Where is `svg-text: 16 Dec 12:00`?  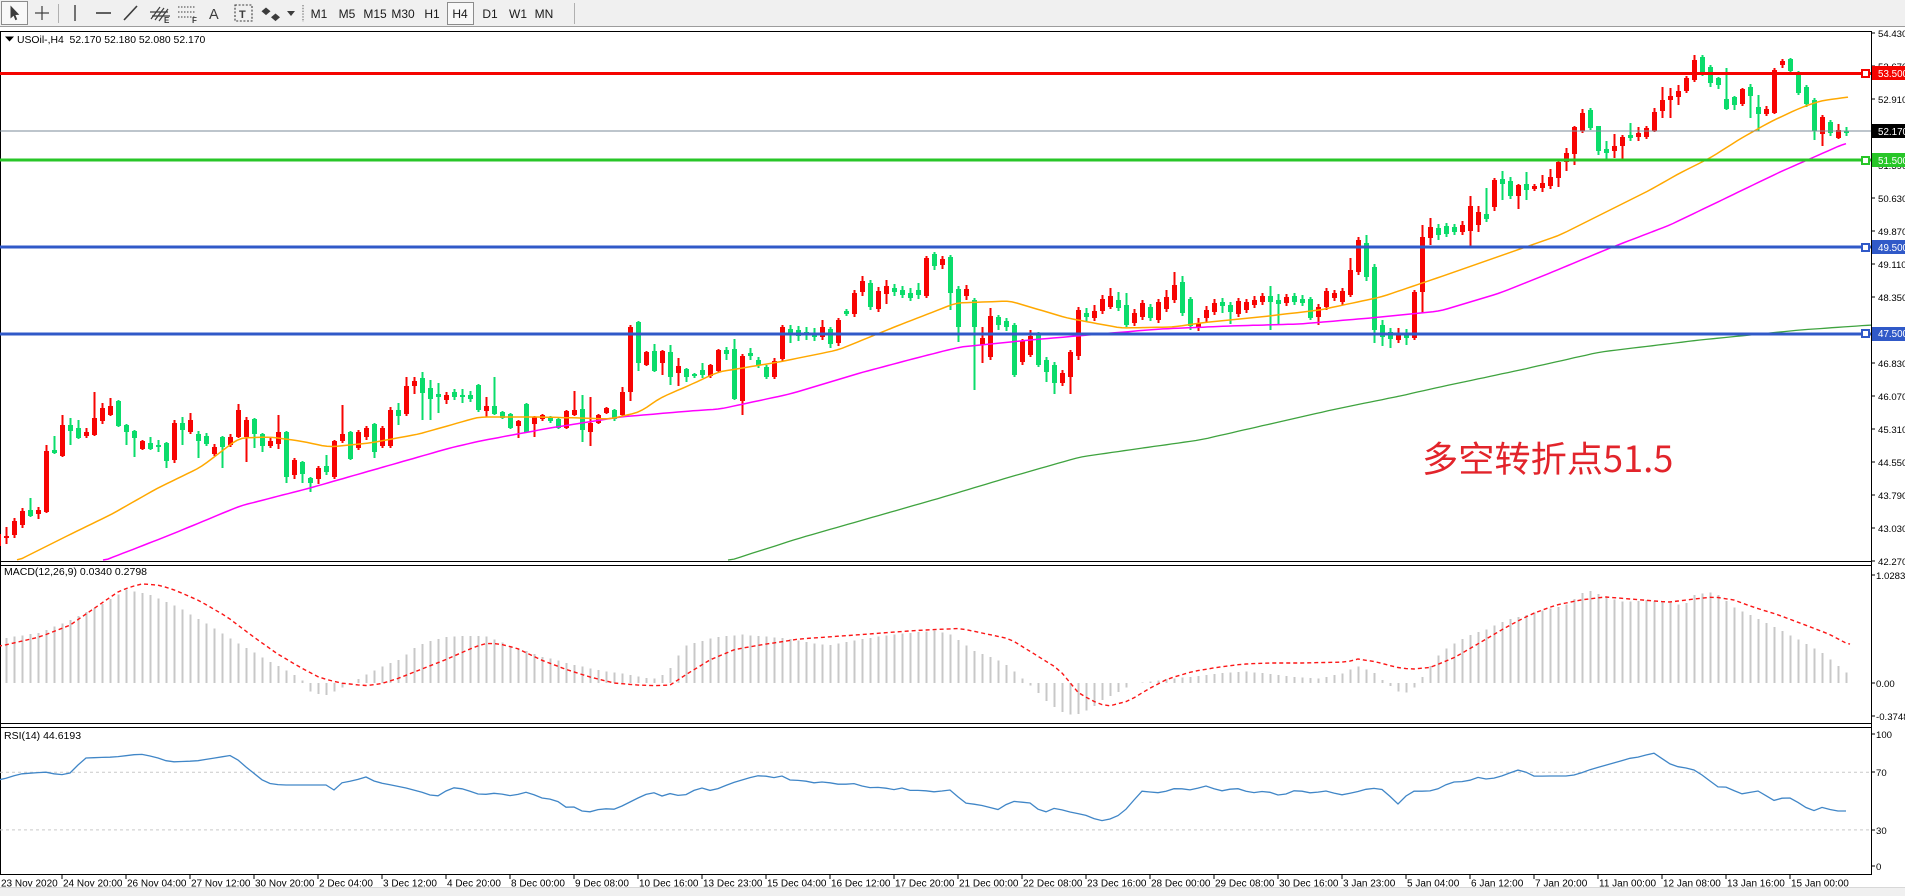
svg-text: 16 Dec 12:00 is located at coordinates (861, 884).